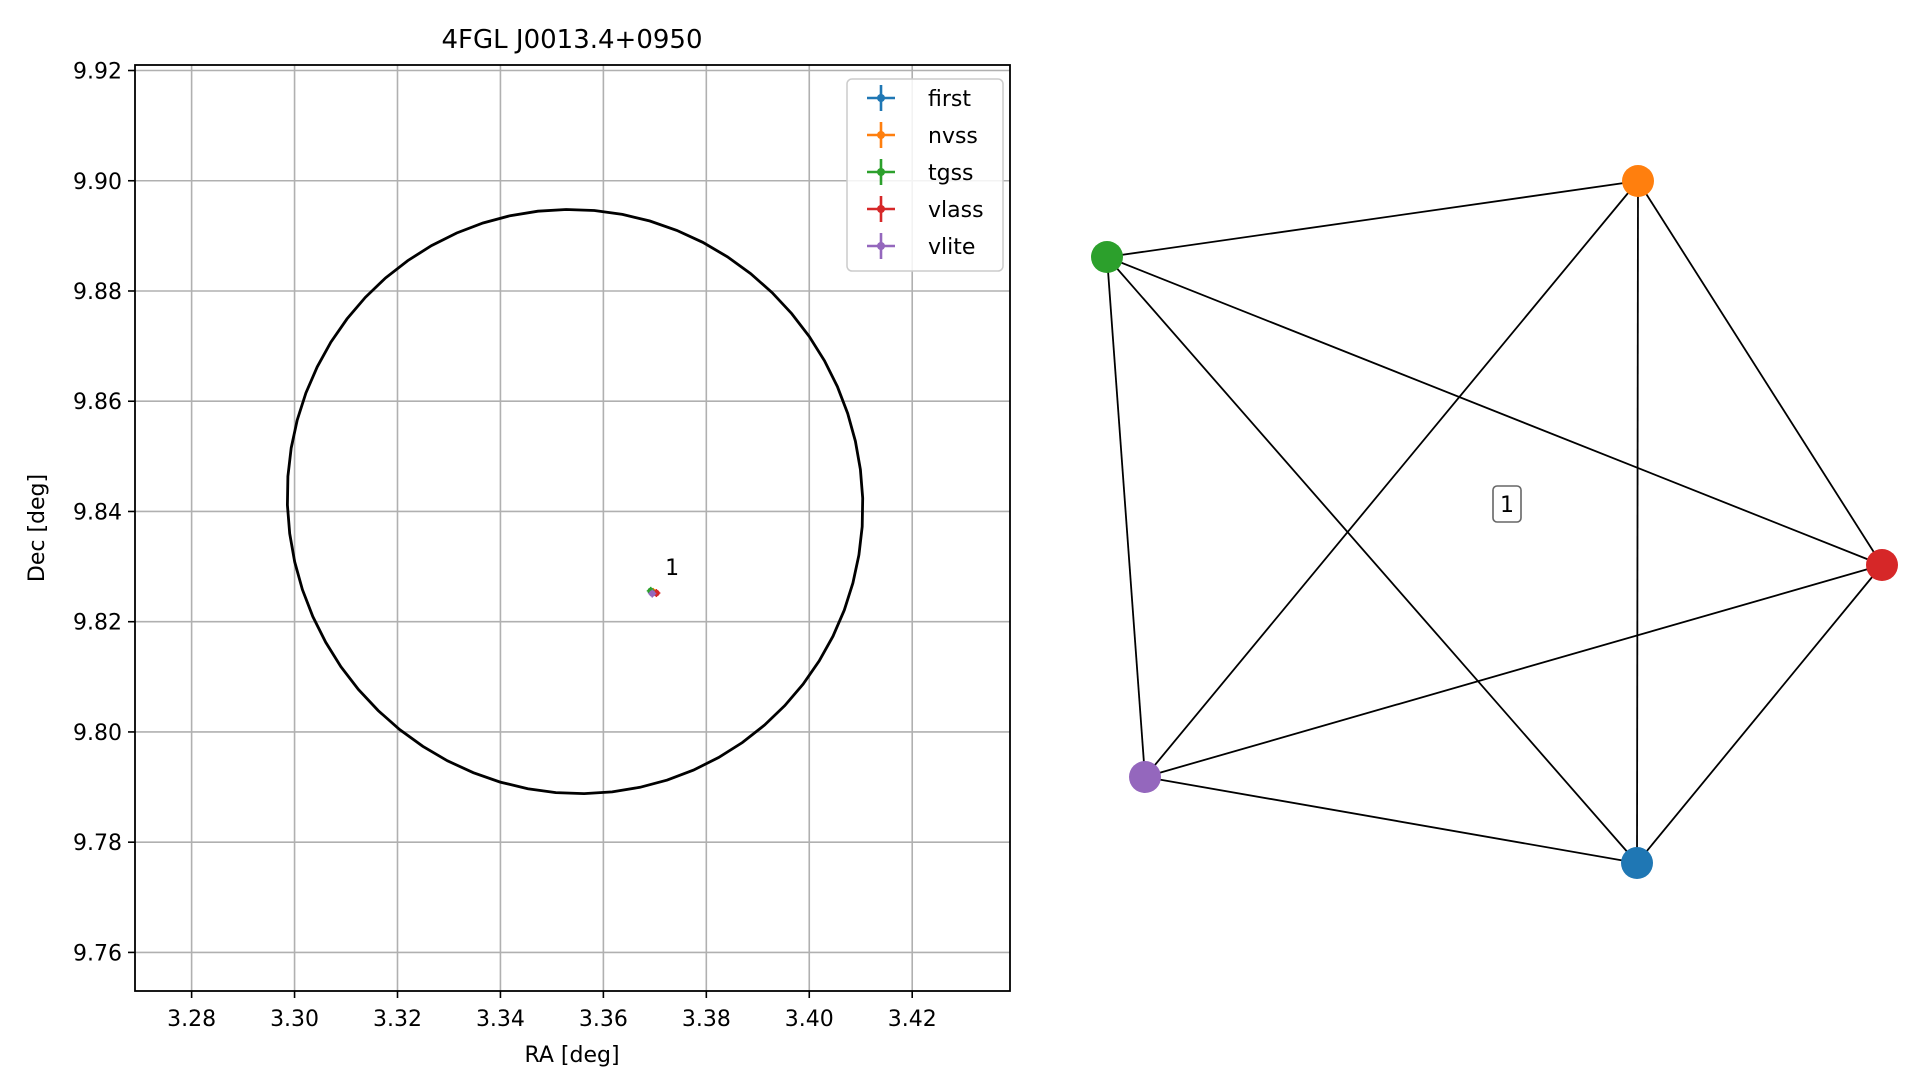 This screenshot has width=1919, height=1080. I want to click on x-axis-label: RA [deg], so click(571, 1055).